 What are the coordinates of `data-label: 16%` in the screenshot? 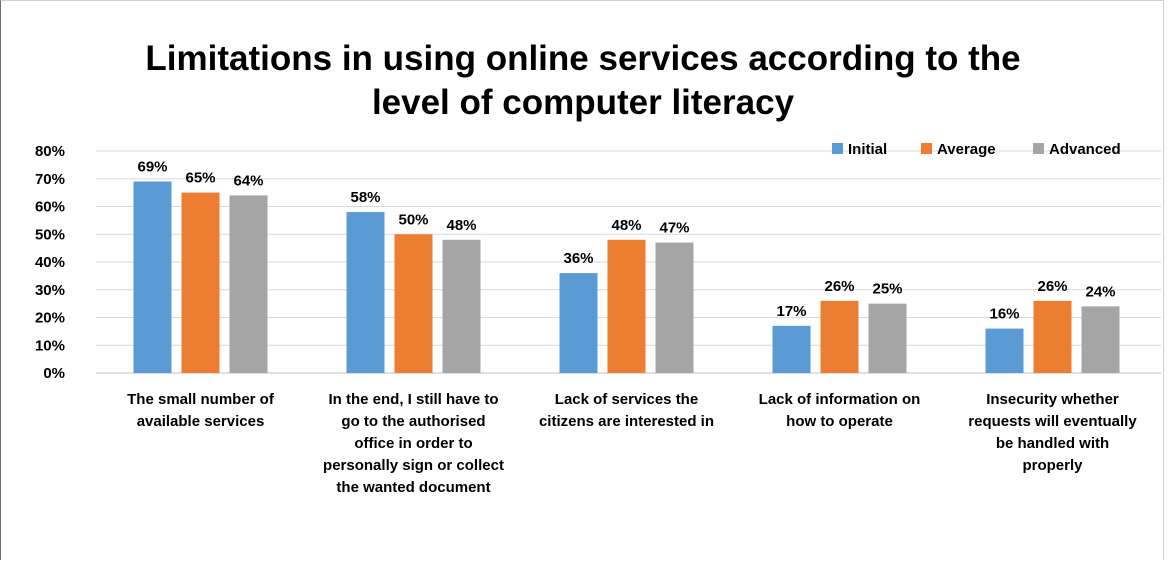 It's located at (1004, 314).